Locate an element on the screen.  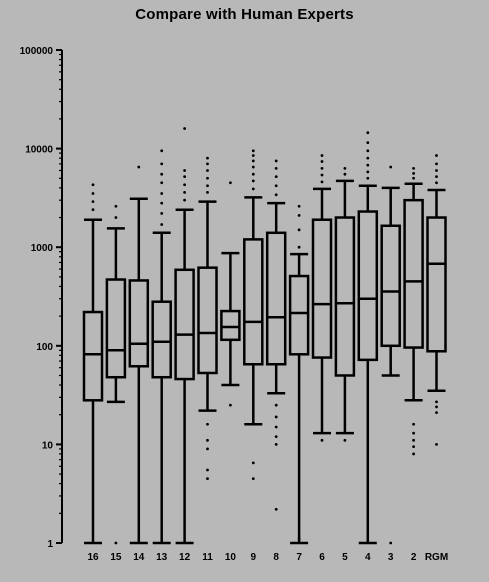
box-14: 14 is located at coordinates (139, 364).